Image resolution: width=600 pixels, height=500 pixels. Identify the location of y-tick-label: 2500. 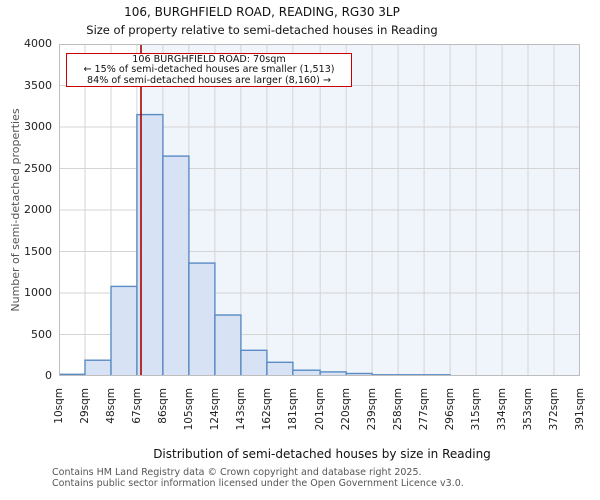
(38, 168).